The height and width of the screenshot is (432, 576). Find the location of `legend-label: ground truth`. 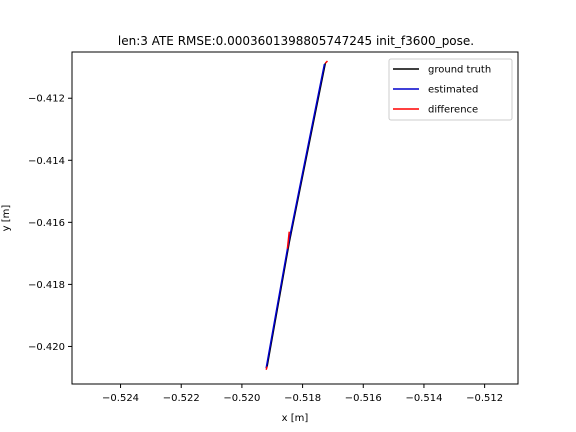

legend-label: ground truth is located at coordinates (459, 70).